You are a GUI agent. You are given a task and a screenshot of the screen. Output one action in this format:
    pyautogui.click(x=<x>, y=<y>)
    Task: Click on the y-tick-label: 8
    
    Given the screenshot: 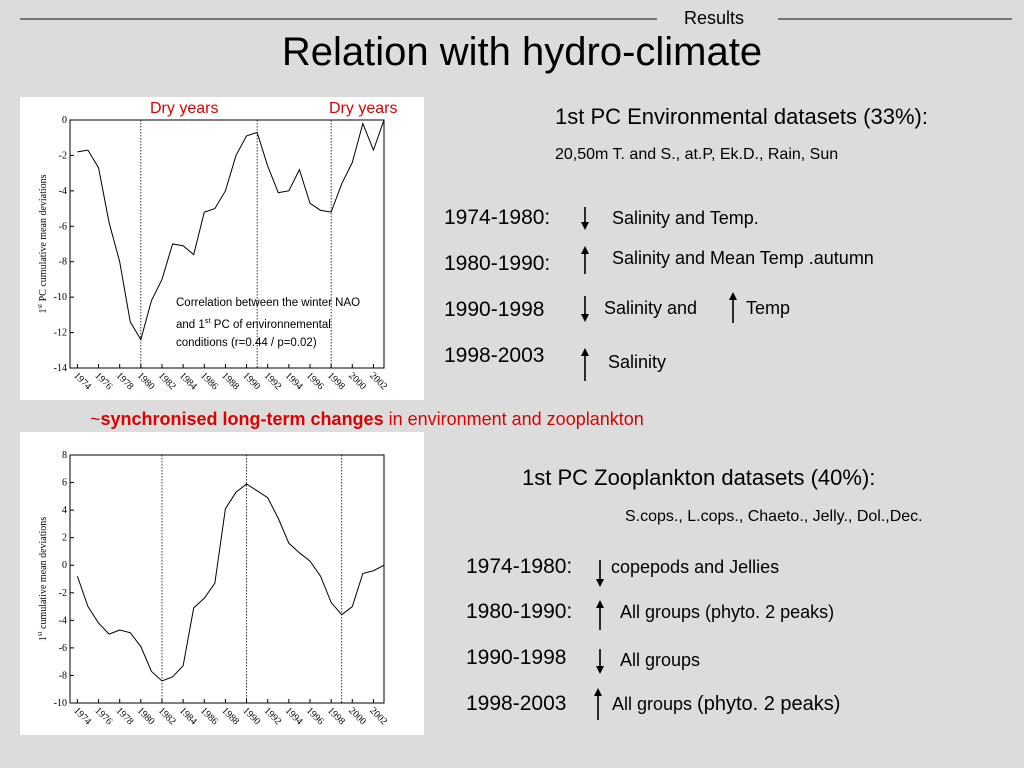 What is the action you would take?
    pyautogui.click(x=64, y=455)
    